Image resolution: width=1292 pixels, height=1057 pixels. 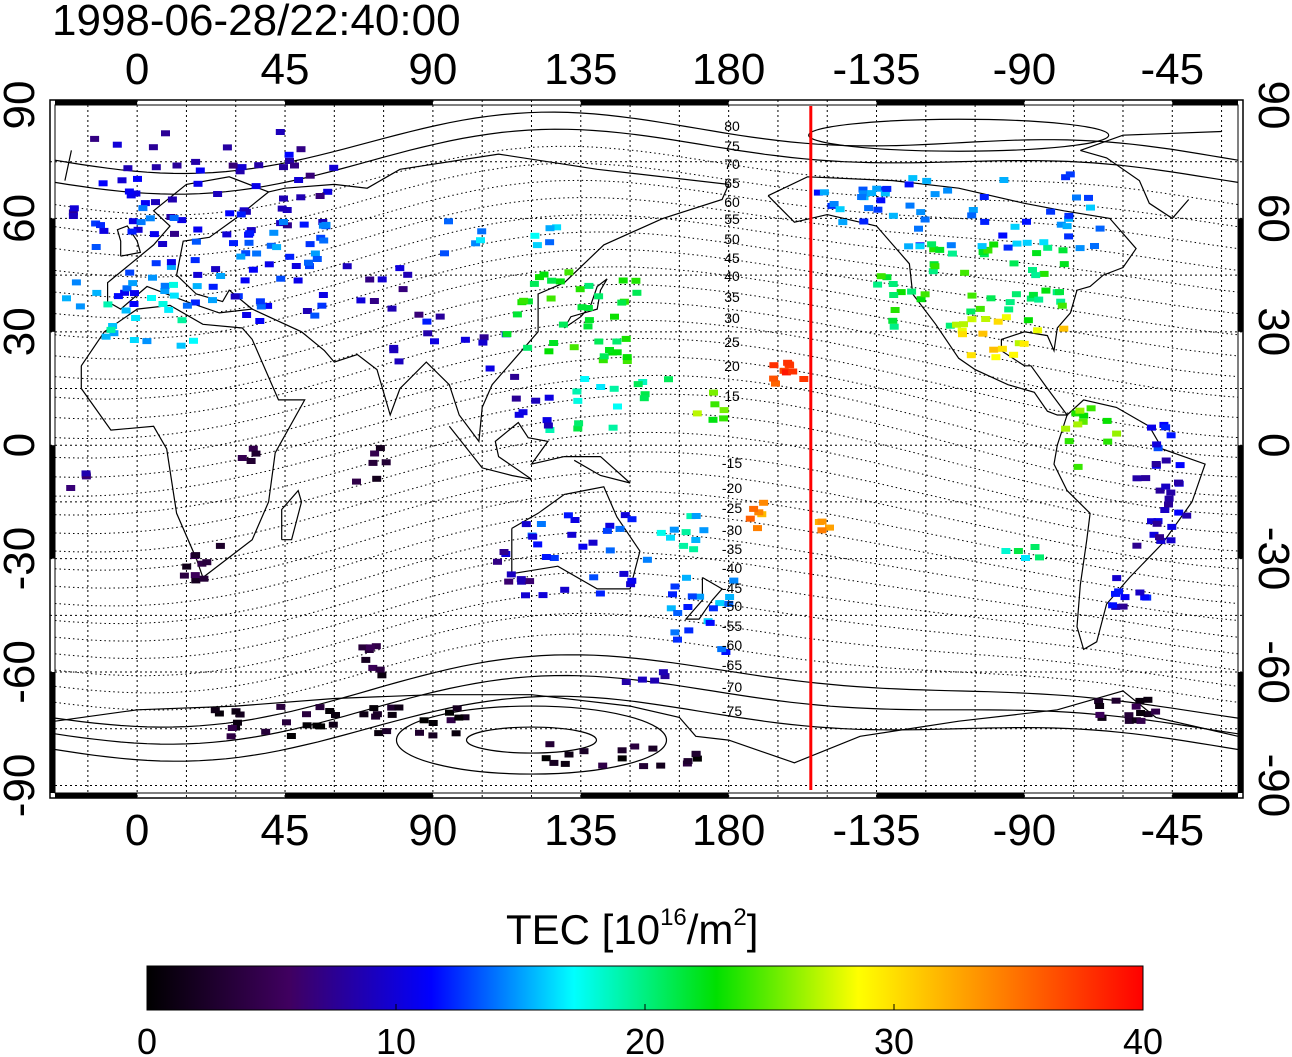 What do you see at coordinates (732, 146) in the screenshot?
I see `contour-label: 75` at bounding box center [732, 146].